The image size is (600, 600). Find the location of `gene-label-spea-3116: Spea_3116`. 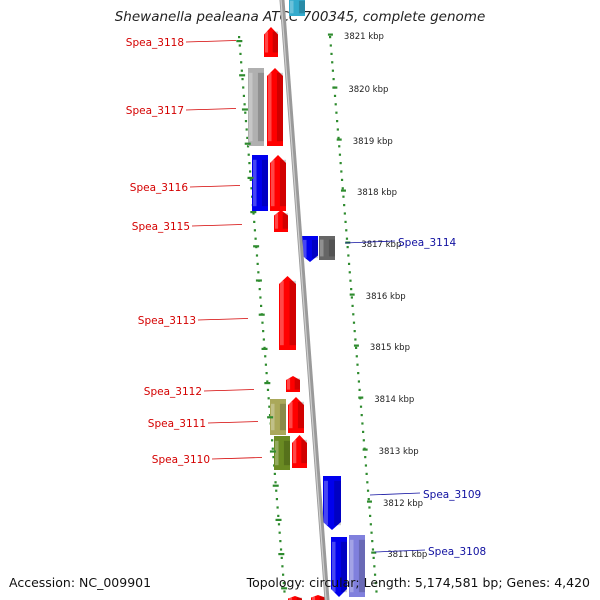

gene-label-spea-3116: Spea_3116 is located at coordinates (185, 188).